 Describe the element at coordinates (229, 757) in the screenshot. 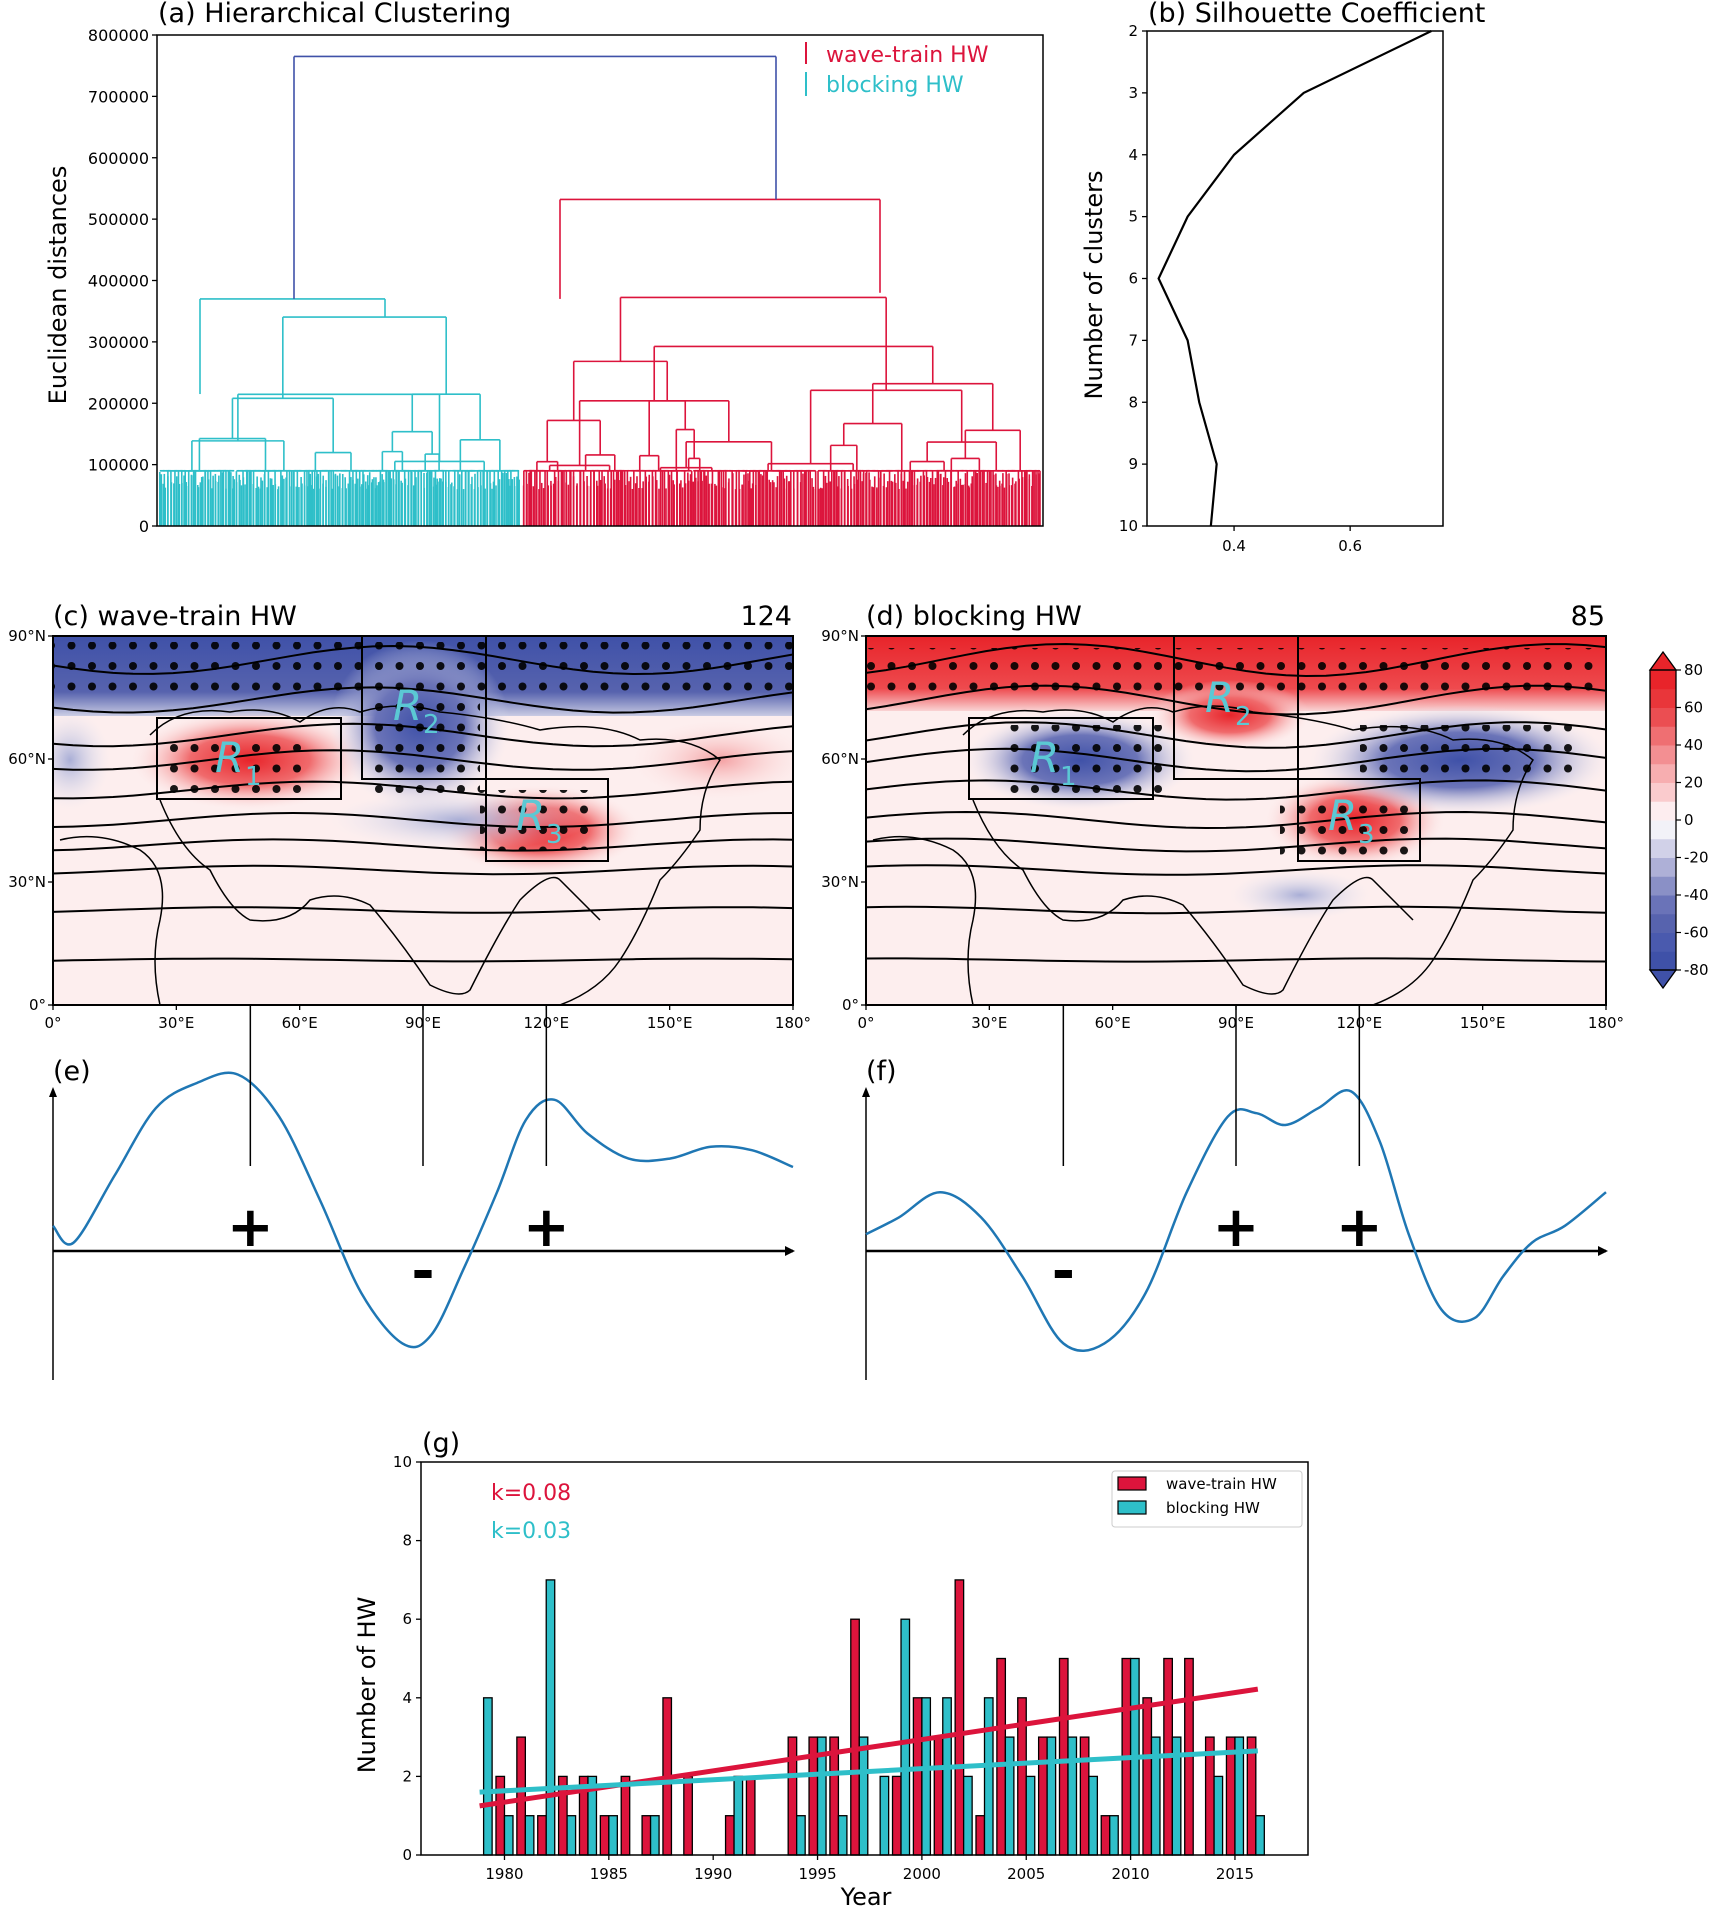

I see `region-label-r1: R` at that location.